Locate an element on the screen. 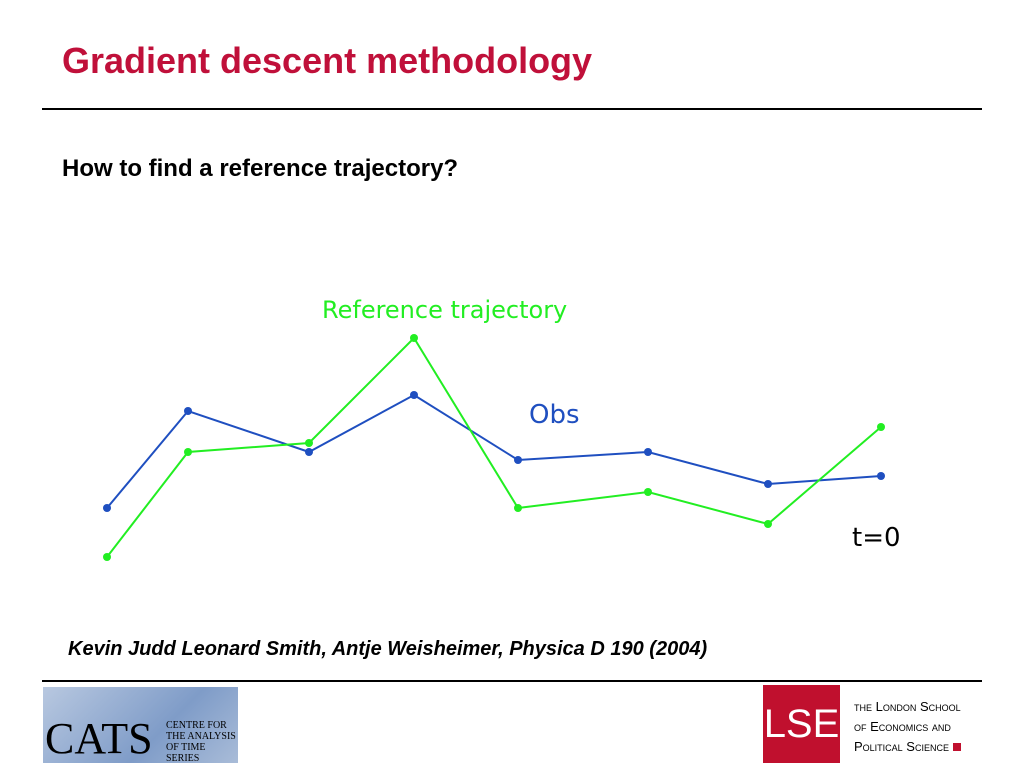 The height and width of the screenshot is (768, 1024). reference-label: Reference trajectory is located at coordinates (444, 310).